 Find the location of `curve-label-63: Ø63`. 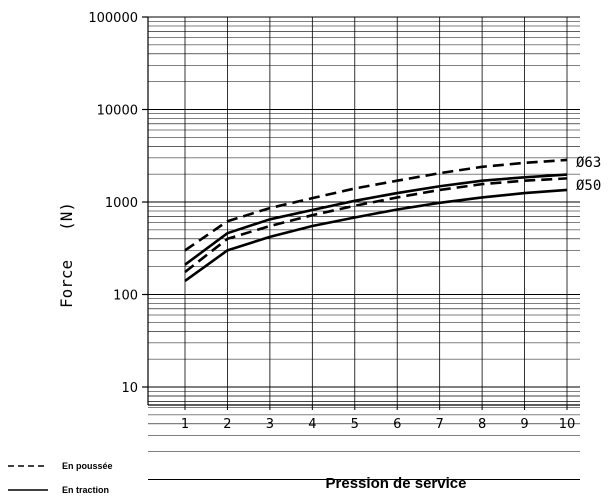

curve-label-63: Ø63 is located at coordinates (588, 163).